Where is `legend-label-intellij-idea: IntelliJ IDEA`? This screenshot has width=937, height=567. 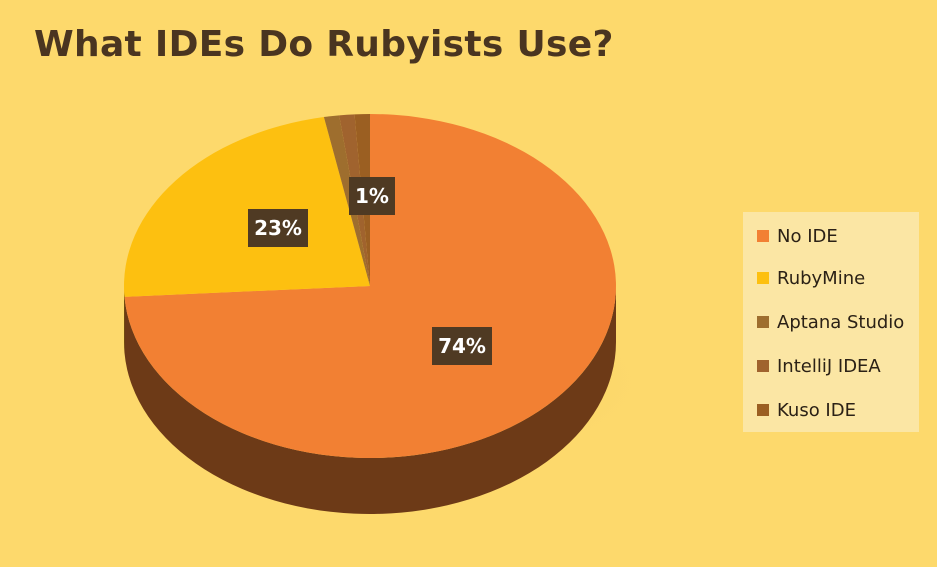
legend-label-intellij-idea: IntelliJ IDEA is located at coordinates (829, 366).